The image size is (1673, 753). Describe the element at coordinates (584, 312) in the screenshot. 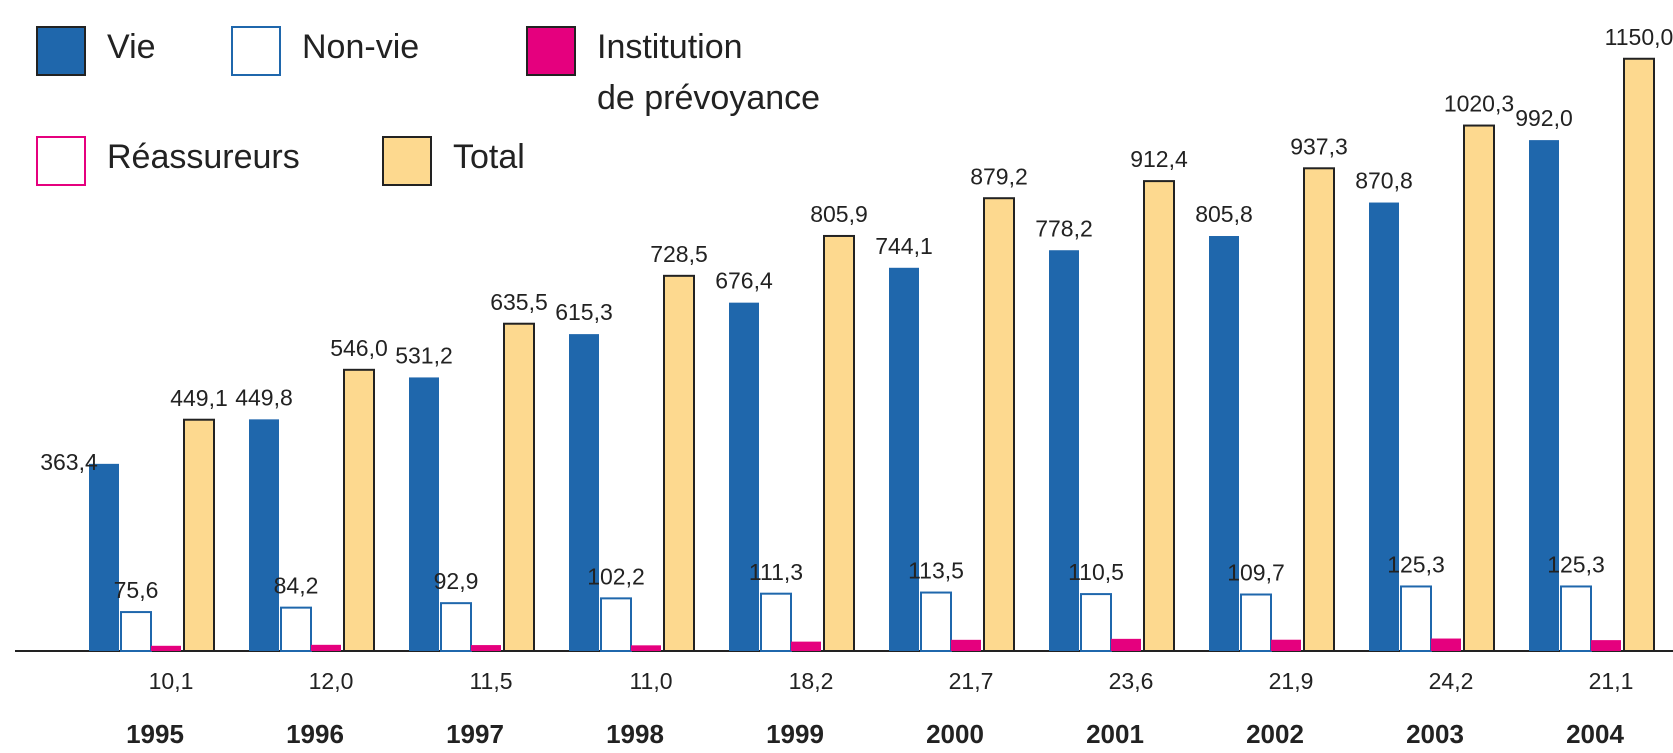

I see `value-label: 615,3` at that location.